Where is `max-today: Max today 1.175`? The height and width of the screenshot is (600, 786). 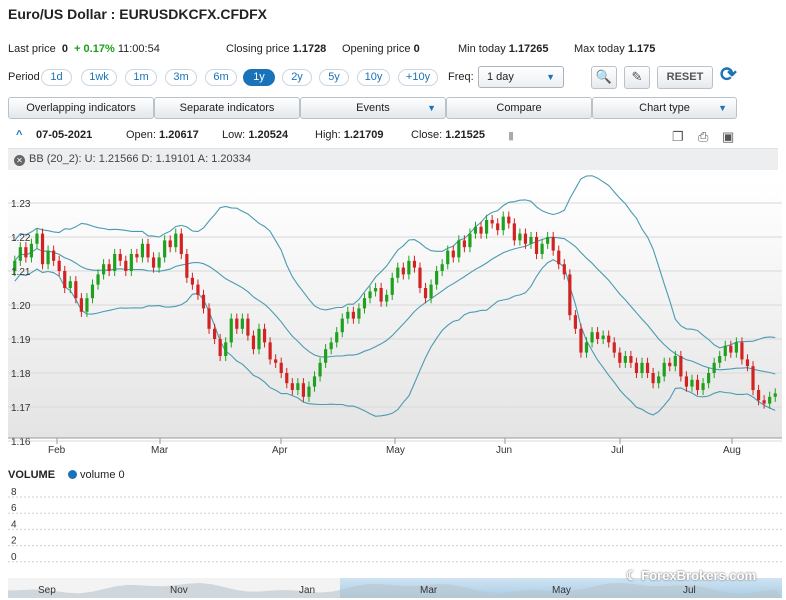 max-today: Max today 1.175 is located at coordinates (615, 49).